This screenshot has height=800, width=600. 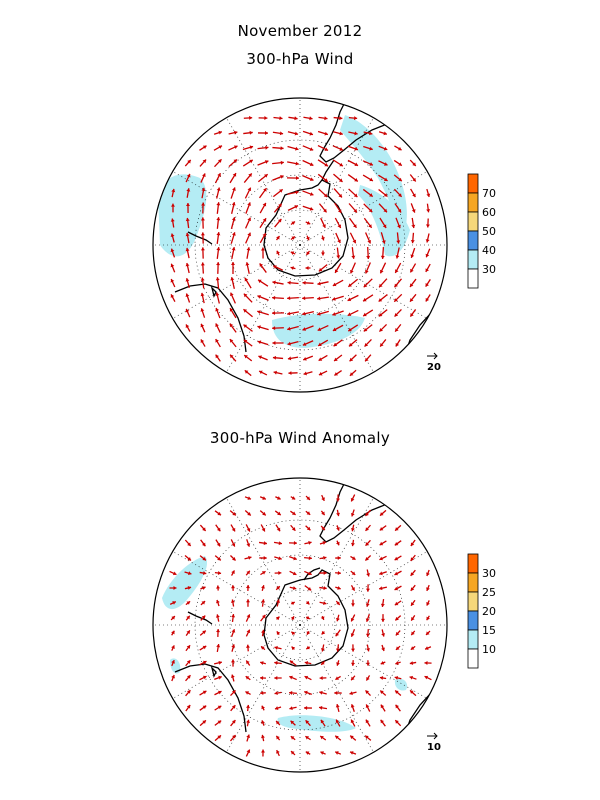 What do you see at coordinates (213, 671) in the screenshot?
I see `tasmania` at bounding box center [213, 671].